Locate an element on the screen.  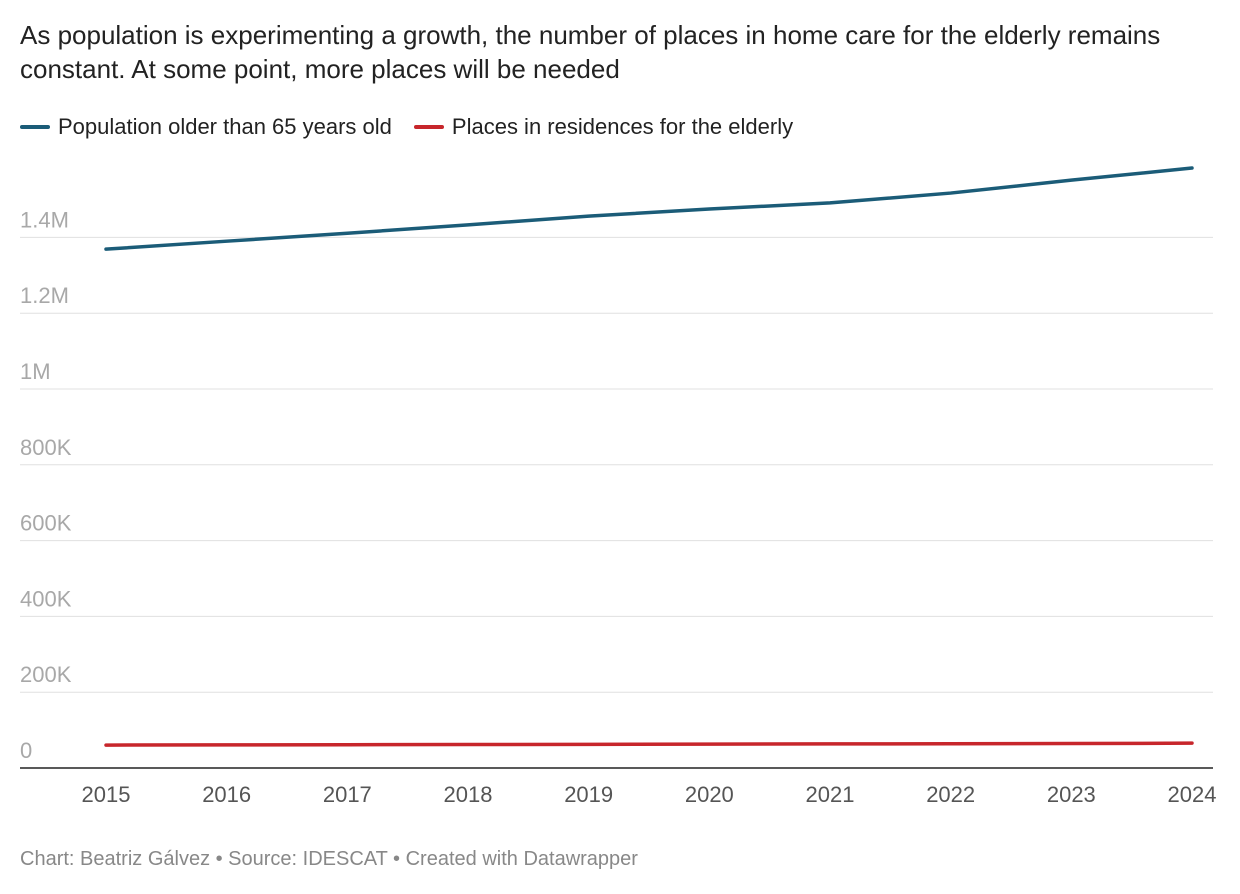
legend-label: Places in residences for the elderly is located at coordinates (622, 126).